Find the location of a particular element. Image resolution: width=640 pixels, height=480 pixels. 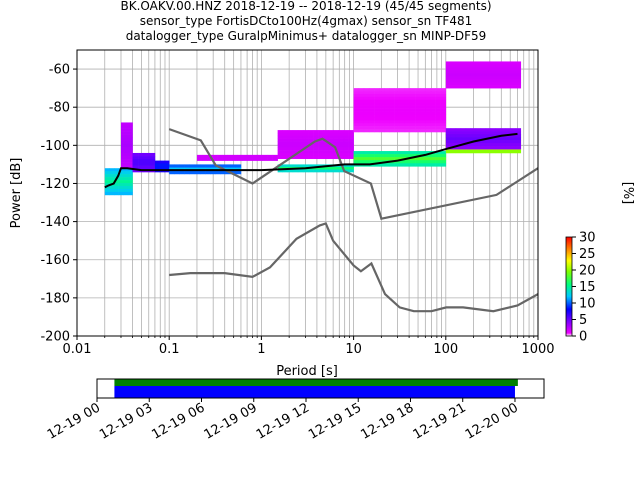

y-tick-label: -120 is located at coordinates (55, 184).